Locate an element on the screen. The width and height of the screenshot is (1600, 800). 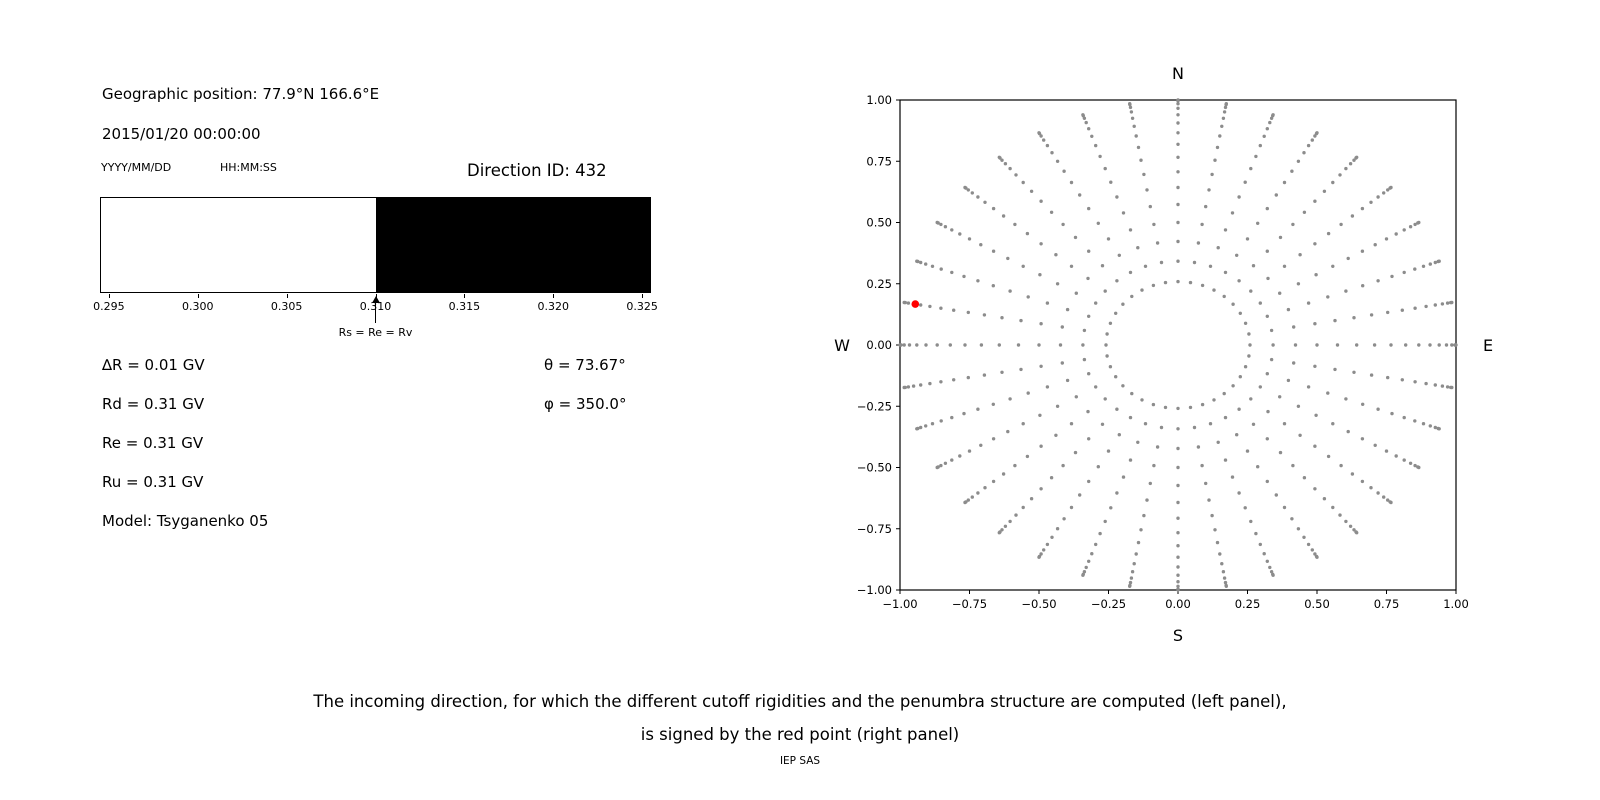
penumbra-x-tick-label: 0.320 is located at coordinates (553, 306).